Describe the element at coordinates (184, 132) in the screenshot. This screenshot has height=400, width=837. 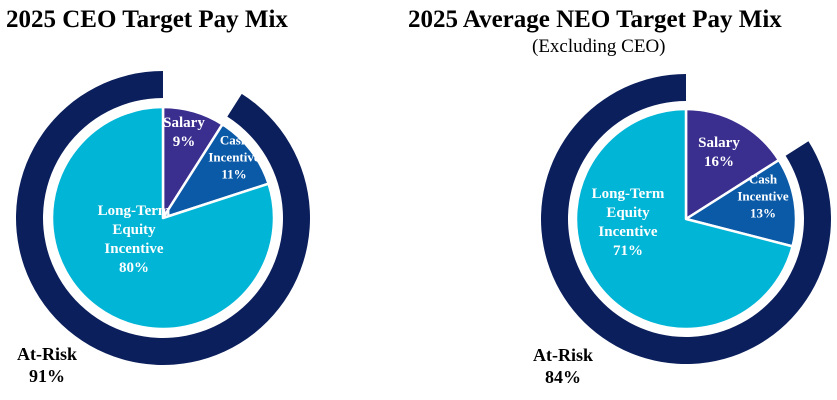
I see `ceo-label-salary: Salary 9%` at that location.